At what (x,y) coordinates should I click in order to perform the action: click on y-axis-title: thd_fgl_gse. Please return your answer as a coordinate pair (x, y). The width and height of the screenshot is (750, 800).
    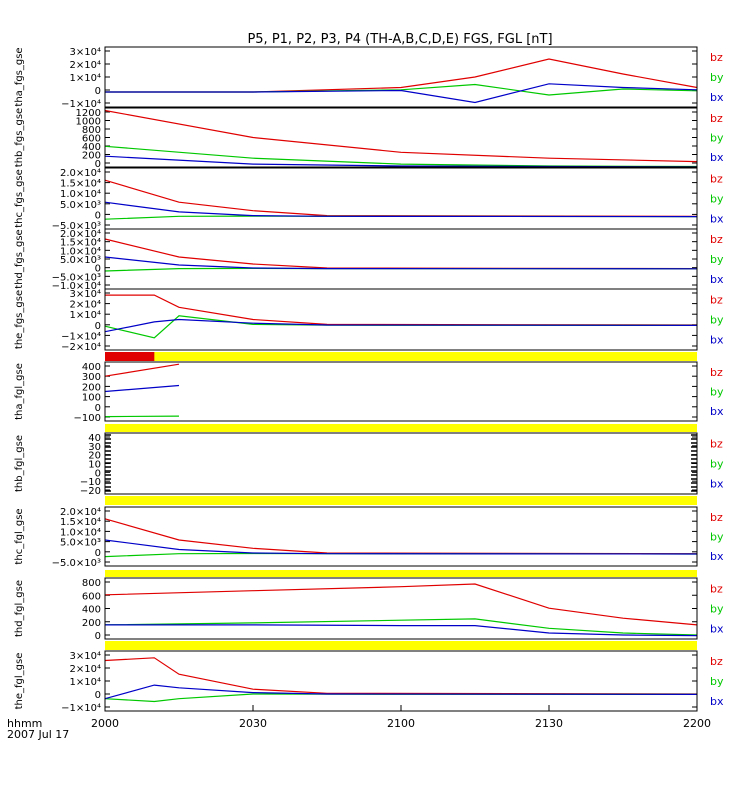
    Looking at the image, I should click on (19, 608).